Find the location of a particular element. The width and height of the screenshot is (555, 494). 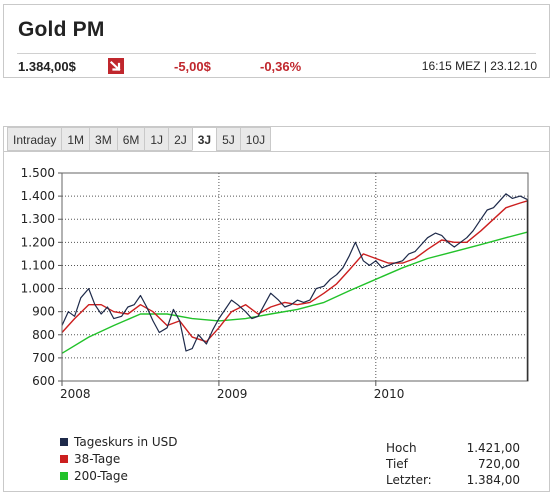

y-tick-label: 700 is located at coordinates (43, 358).